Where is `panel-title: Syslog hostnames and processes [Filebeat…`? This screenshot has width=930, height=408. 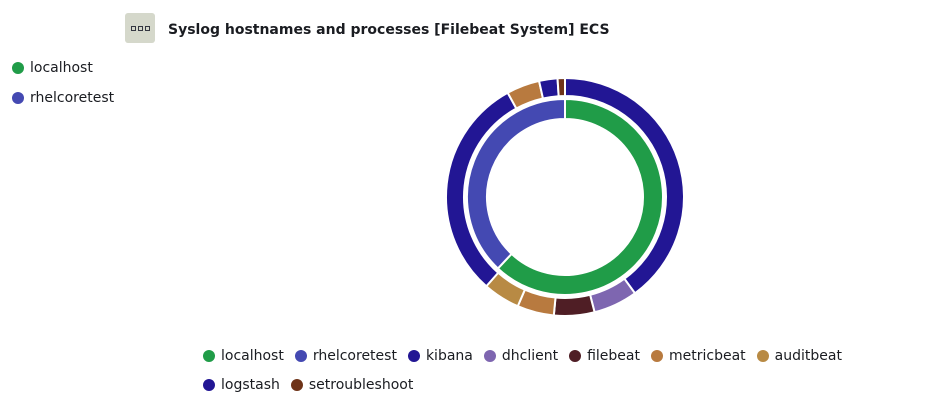
panel-title: Syslog hostnames and processes [Filebeat… is located at coordinates (389, 30).